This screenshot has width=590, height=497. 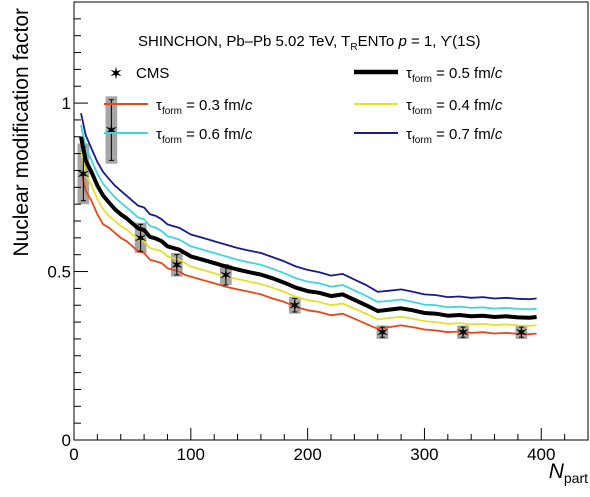 I want to click on legend-entry: τform = 0.5 fm/c, so click(x=428, y=75).